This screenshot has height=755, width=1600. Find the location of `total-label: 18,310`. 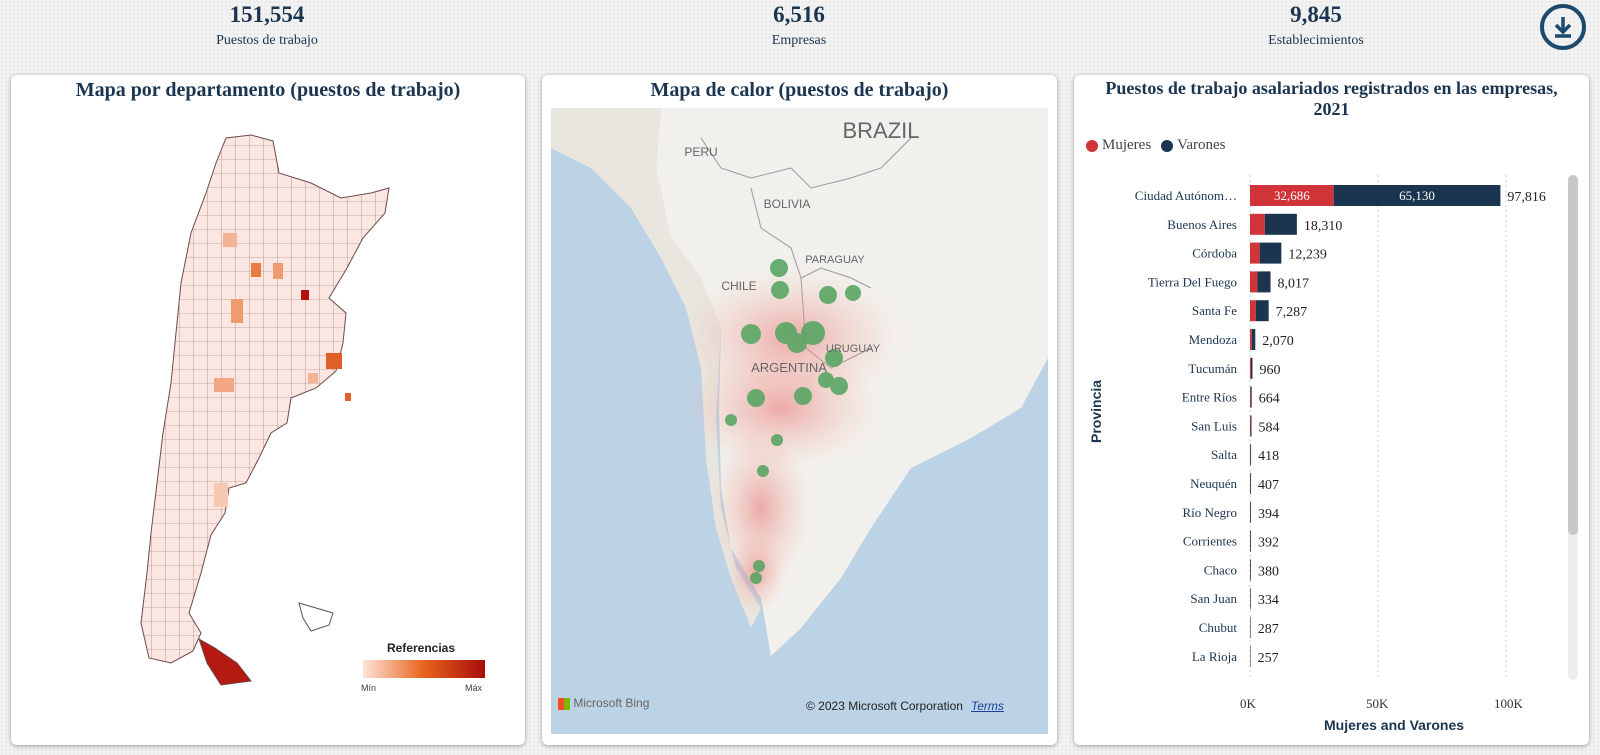

total-label: 18,310 is located at coordinates (1323, 226).